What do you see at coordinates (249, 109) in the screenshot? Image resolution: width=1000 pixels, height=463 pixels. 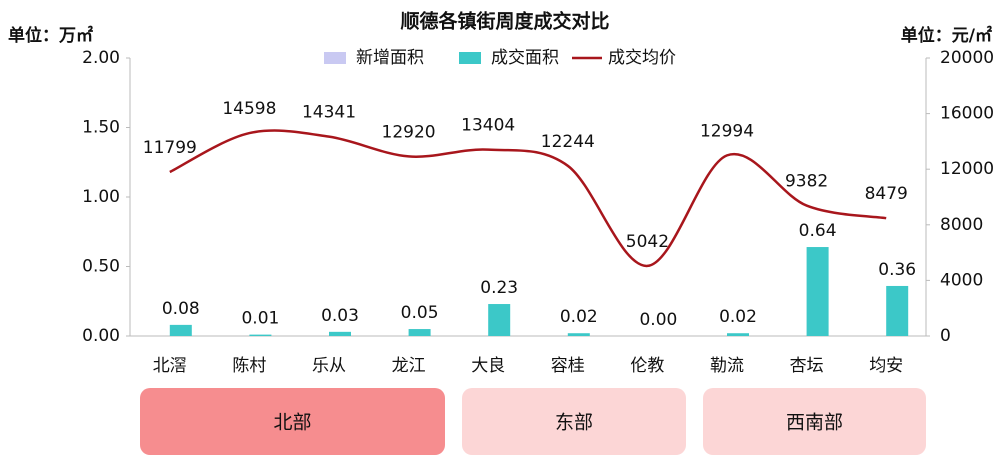 I see `line-label: 14598` at bounding box center [249, 109].